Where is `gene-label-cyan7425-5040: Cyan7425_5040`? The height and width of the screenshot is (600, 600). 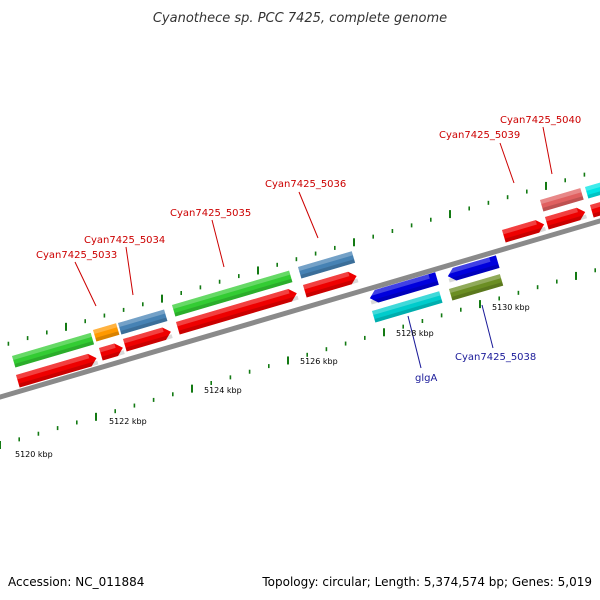 gene-label-cyan7425-5040: Cyan7425_5040 is located at coordinates (540, 120).